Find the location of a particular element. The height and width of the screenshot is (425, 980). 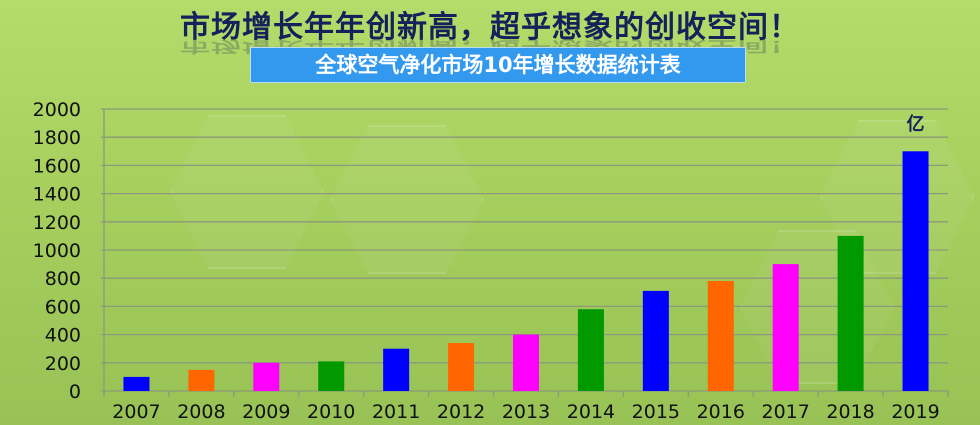

y-tick-label: 200 is located at coordinates (63, 364).